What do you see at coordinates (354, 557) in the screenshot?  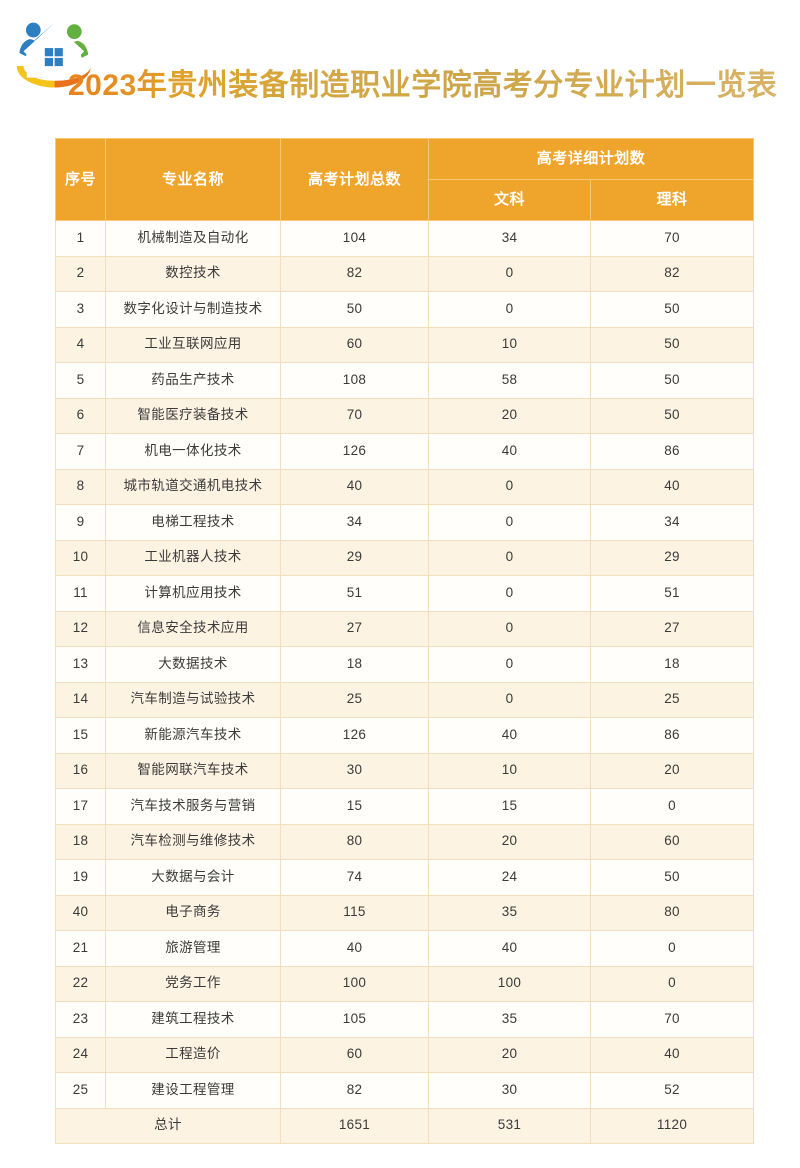 I see `cell-total: 29` at bounding box center [354, 557].